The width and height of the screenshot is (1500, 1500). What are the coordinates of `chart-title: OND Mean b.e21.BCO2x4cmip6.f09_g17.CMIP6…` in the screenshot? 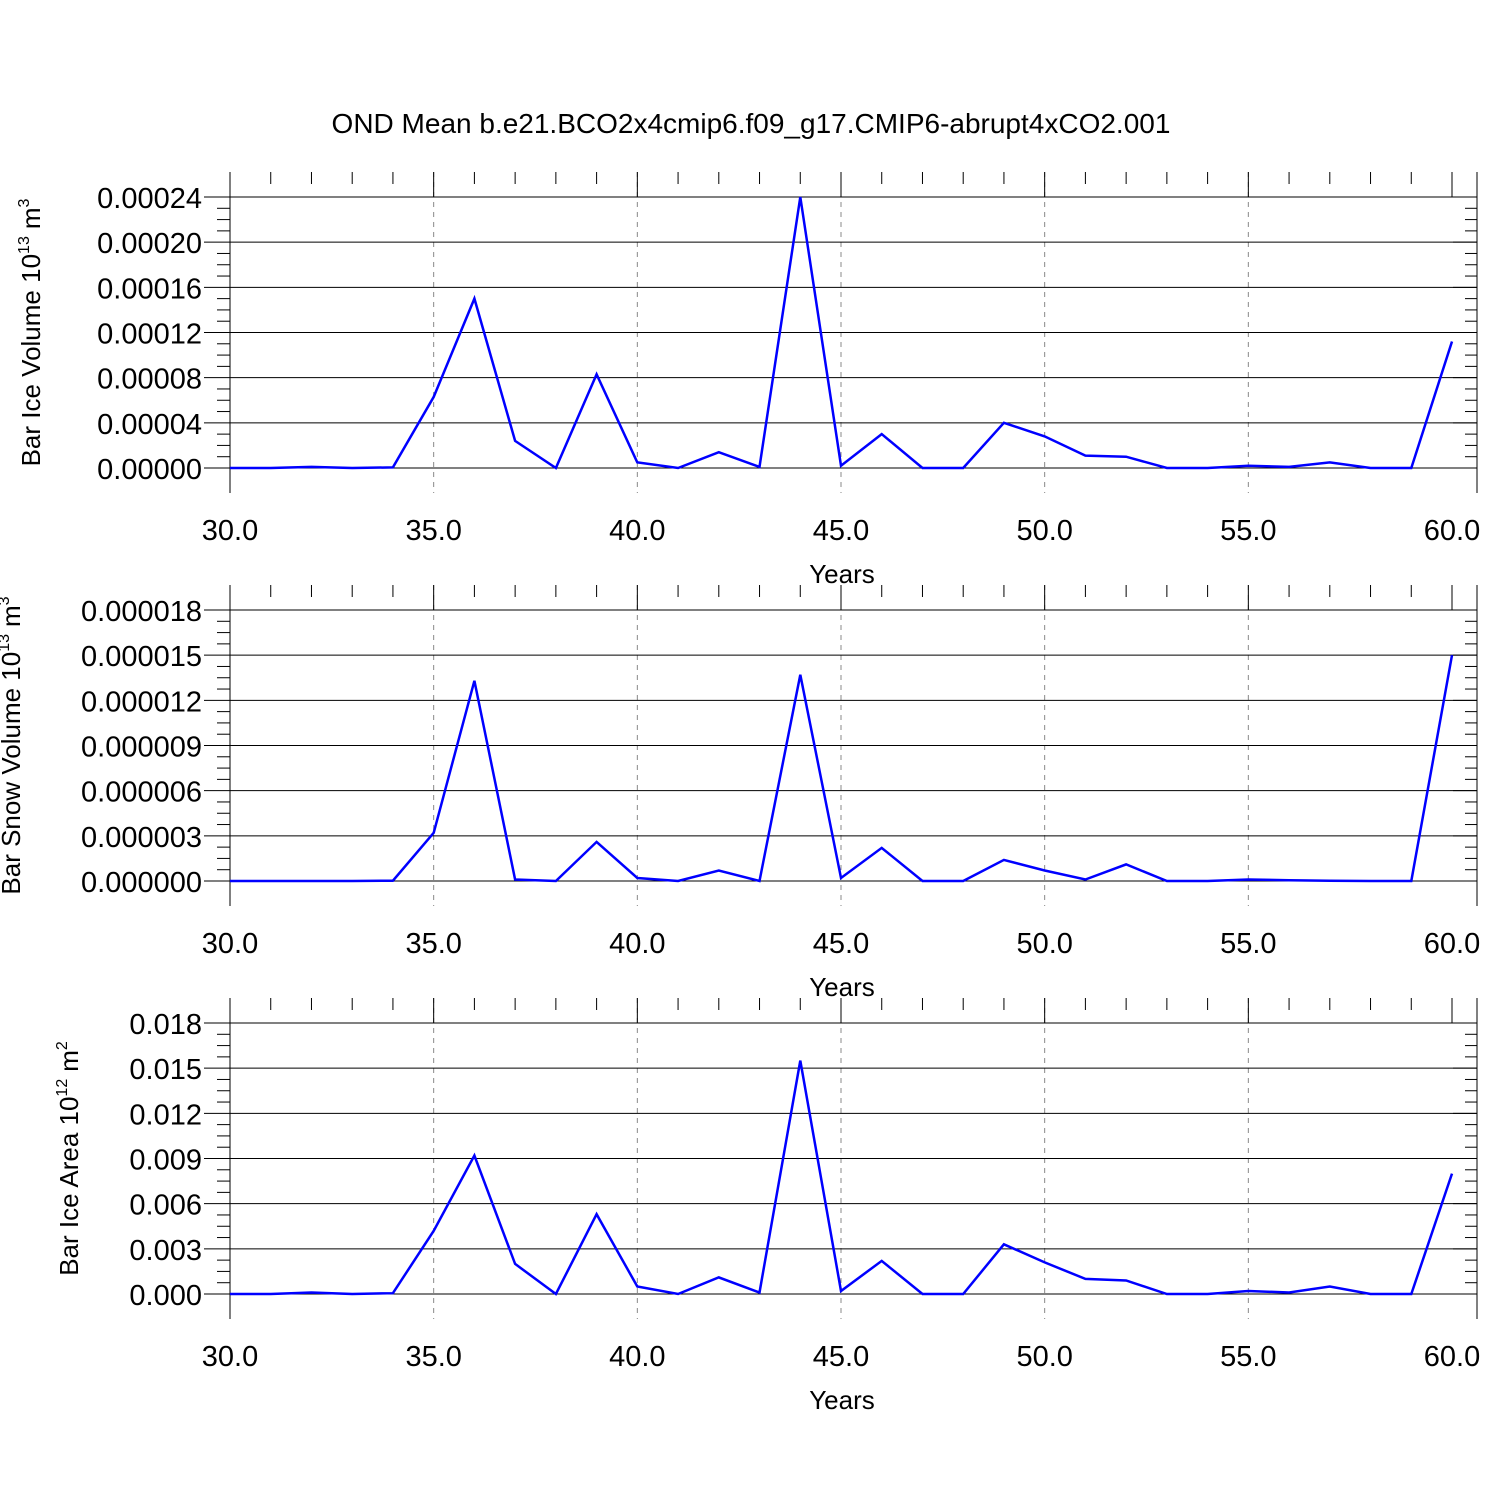 It's located at (751, 123).